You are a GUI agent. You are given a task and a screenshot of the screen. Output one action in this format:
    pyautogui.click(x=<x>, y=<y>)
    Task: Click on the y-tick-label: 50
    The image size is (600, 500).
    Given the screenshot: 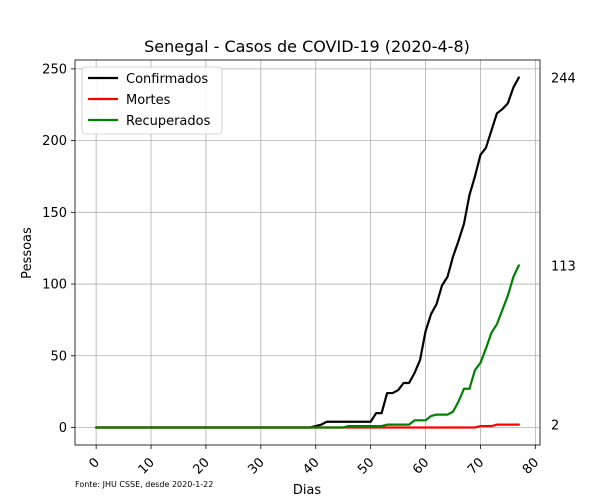 What is the action you would take?
    pyautogui.click(x=58, y=356)
    